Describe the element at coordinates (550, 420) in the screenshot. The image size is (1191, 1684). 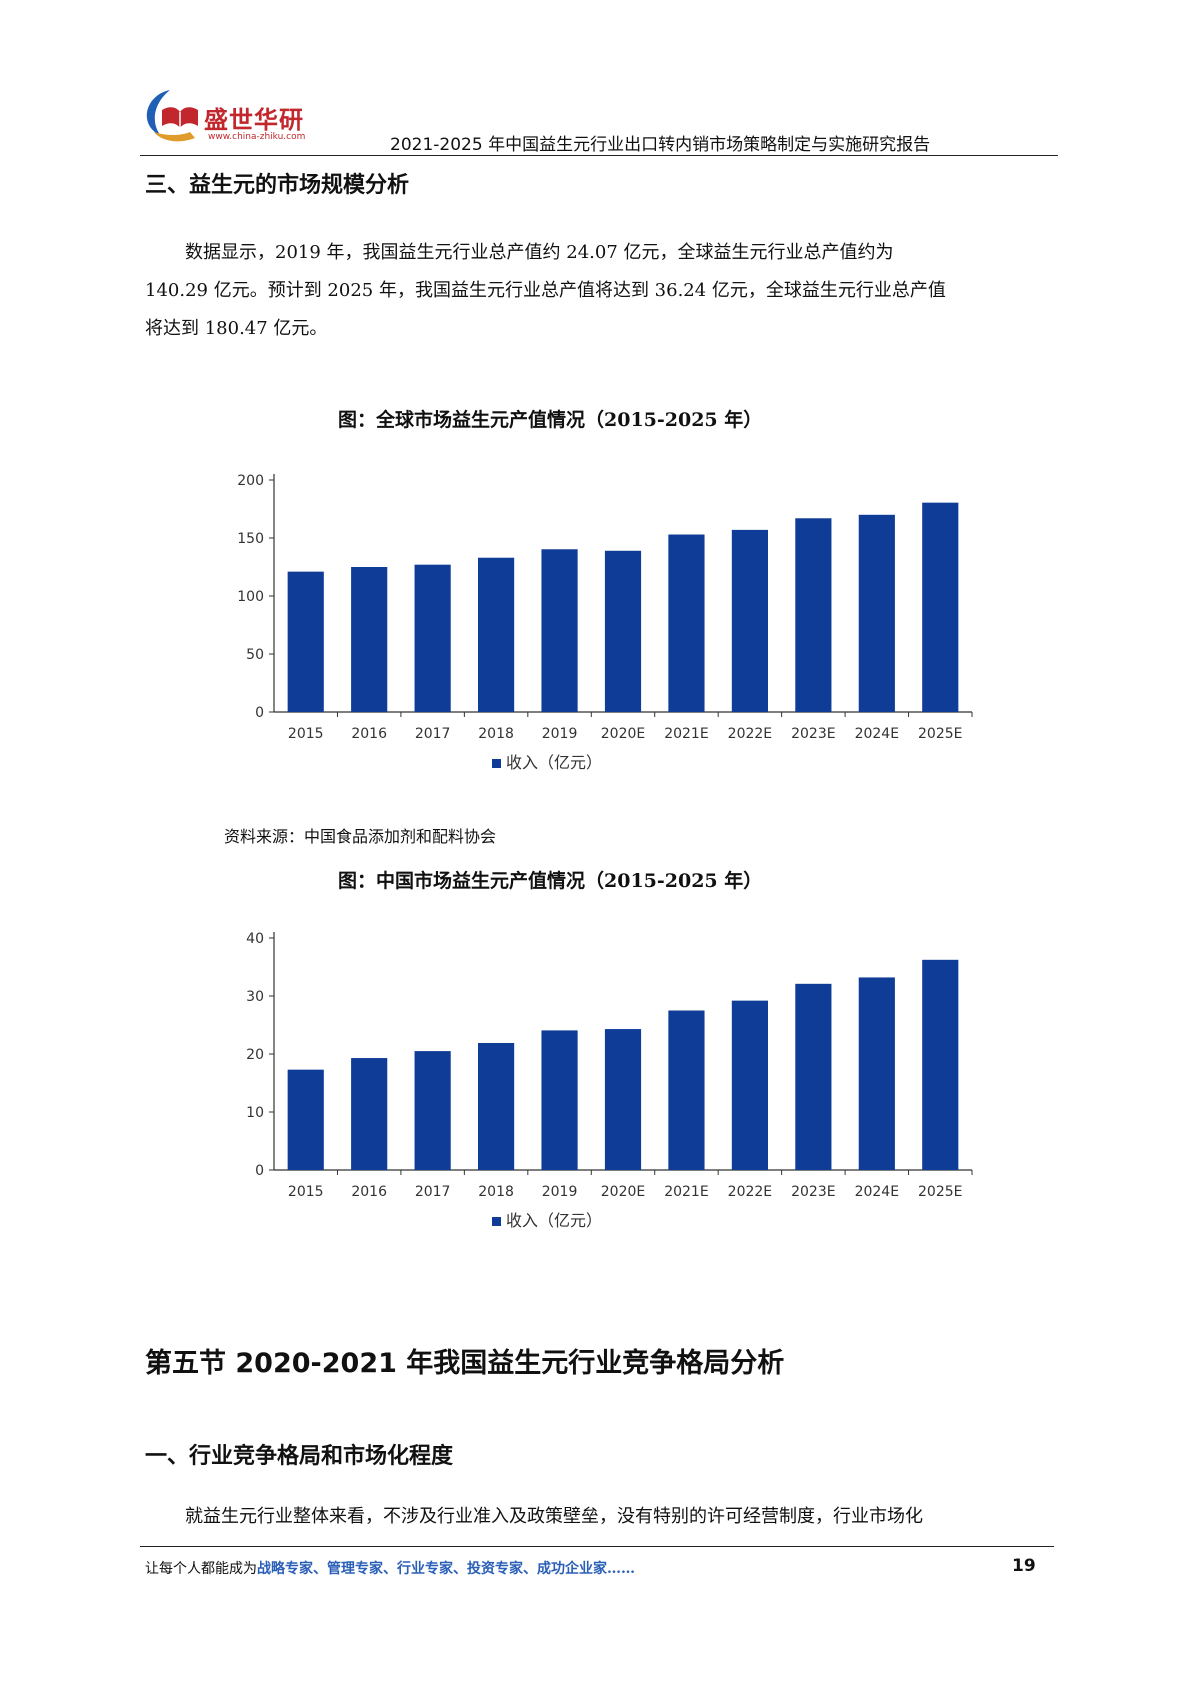
I see `chart-title-global: 图：全球市场益生元产值情况（2015-2025 年）` at that location.